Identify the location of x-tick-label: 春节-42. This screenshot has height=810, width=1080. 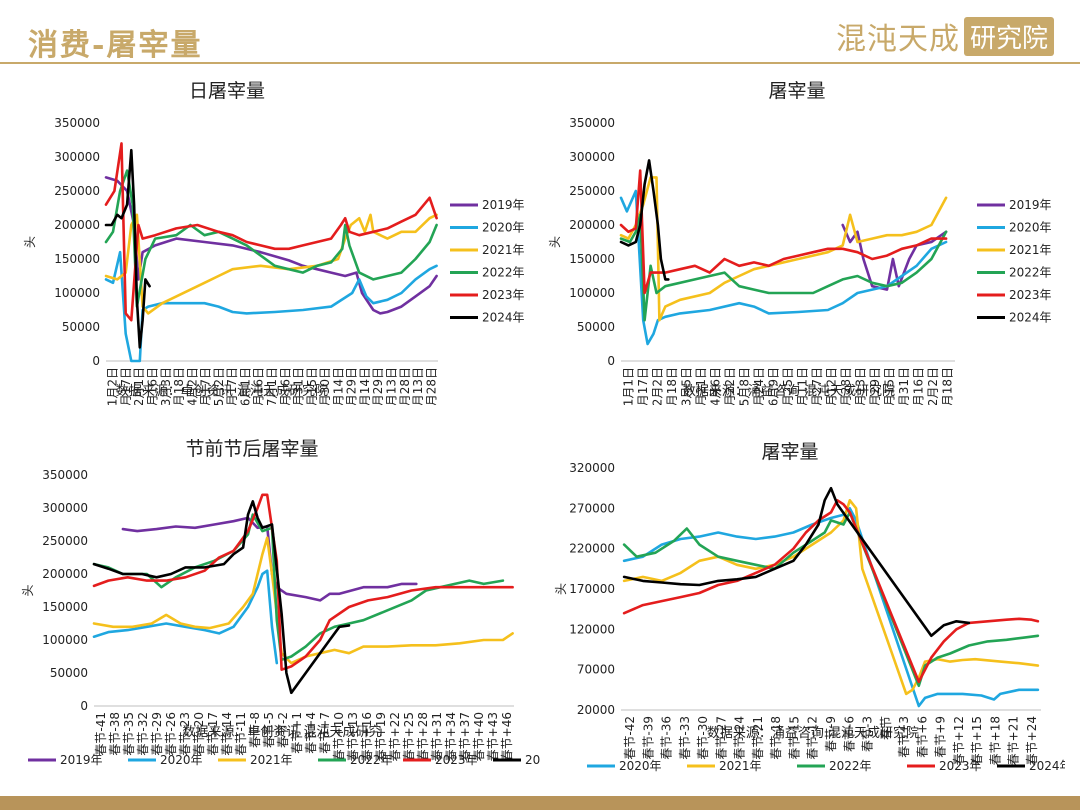
(630, 738).